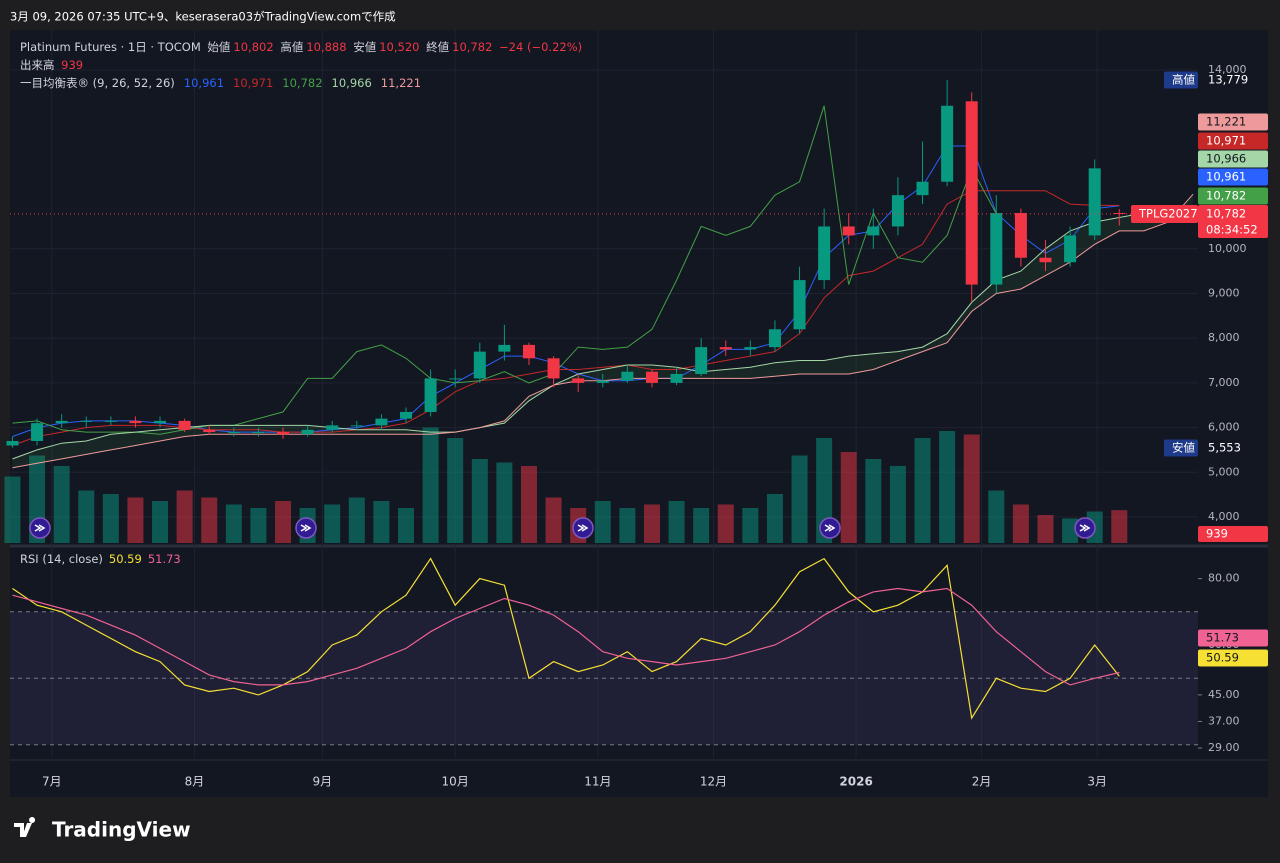 This screenshot has height=863, width=1280. I want to click on label: 一目均衡表® (9, 26, 52, 26), so click(97, 83).